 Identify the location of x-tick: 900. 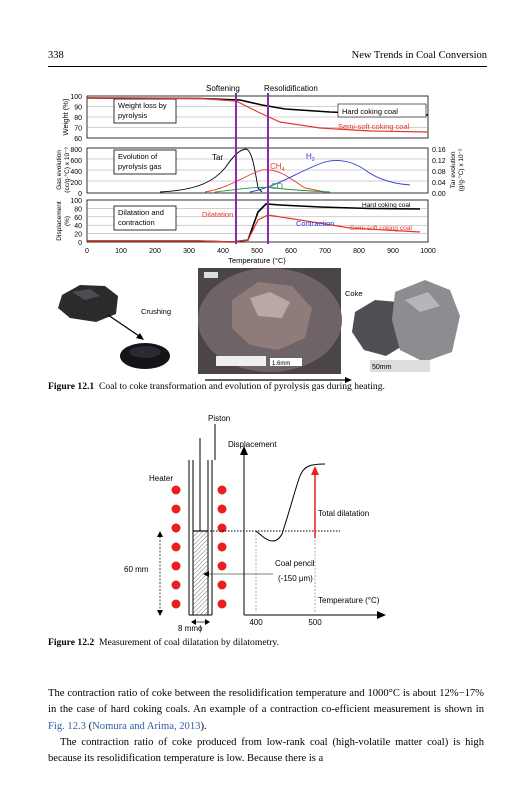
(393, 251).